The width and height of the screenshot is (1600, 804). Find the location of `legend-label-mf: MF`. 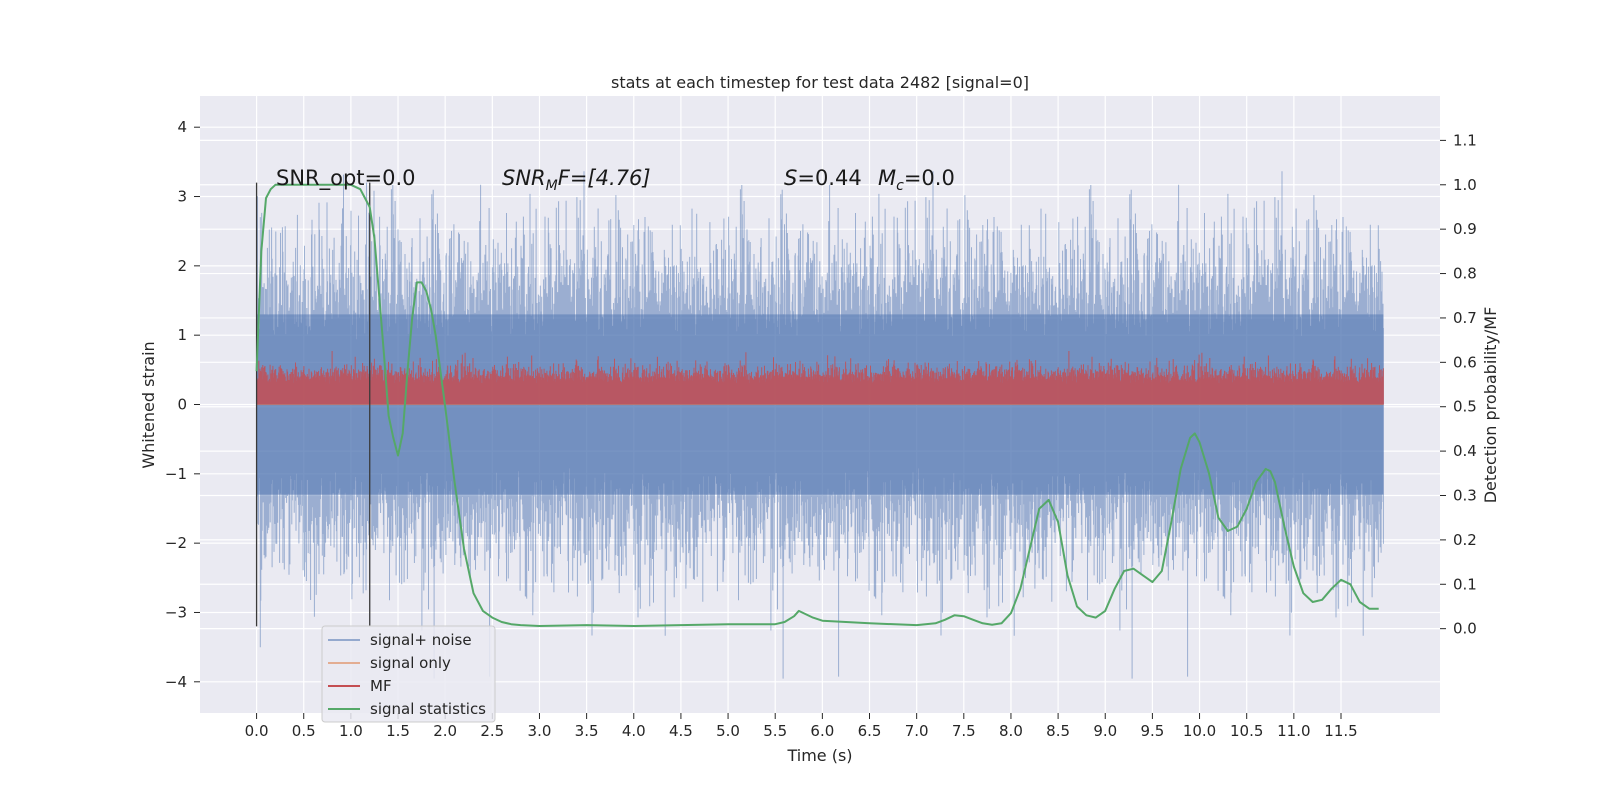

legend-label-mf: MF is located at coordinates (381, 686).